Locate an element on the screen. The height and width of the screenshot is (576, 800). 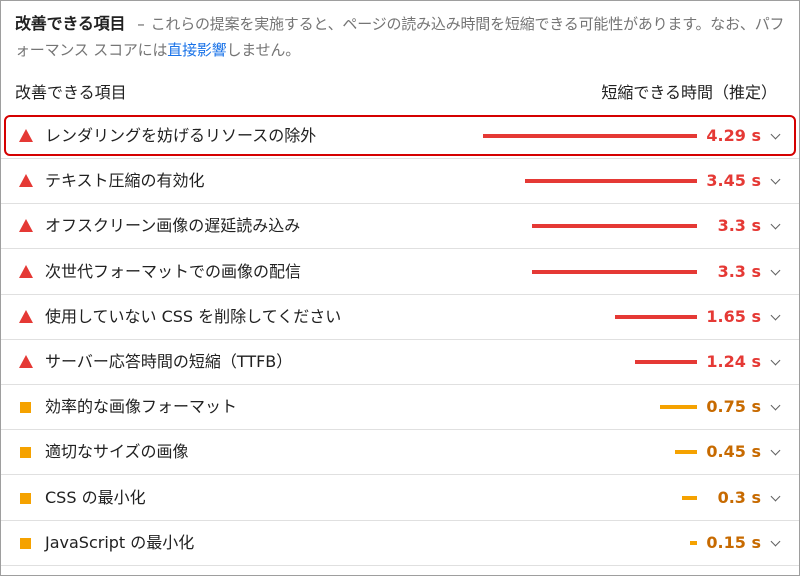
opportunity-label: レンダリングを妨げるリソースの除外 is located at coordinates (181, 135).